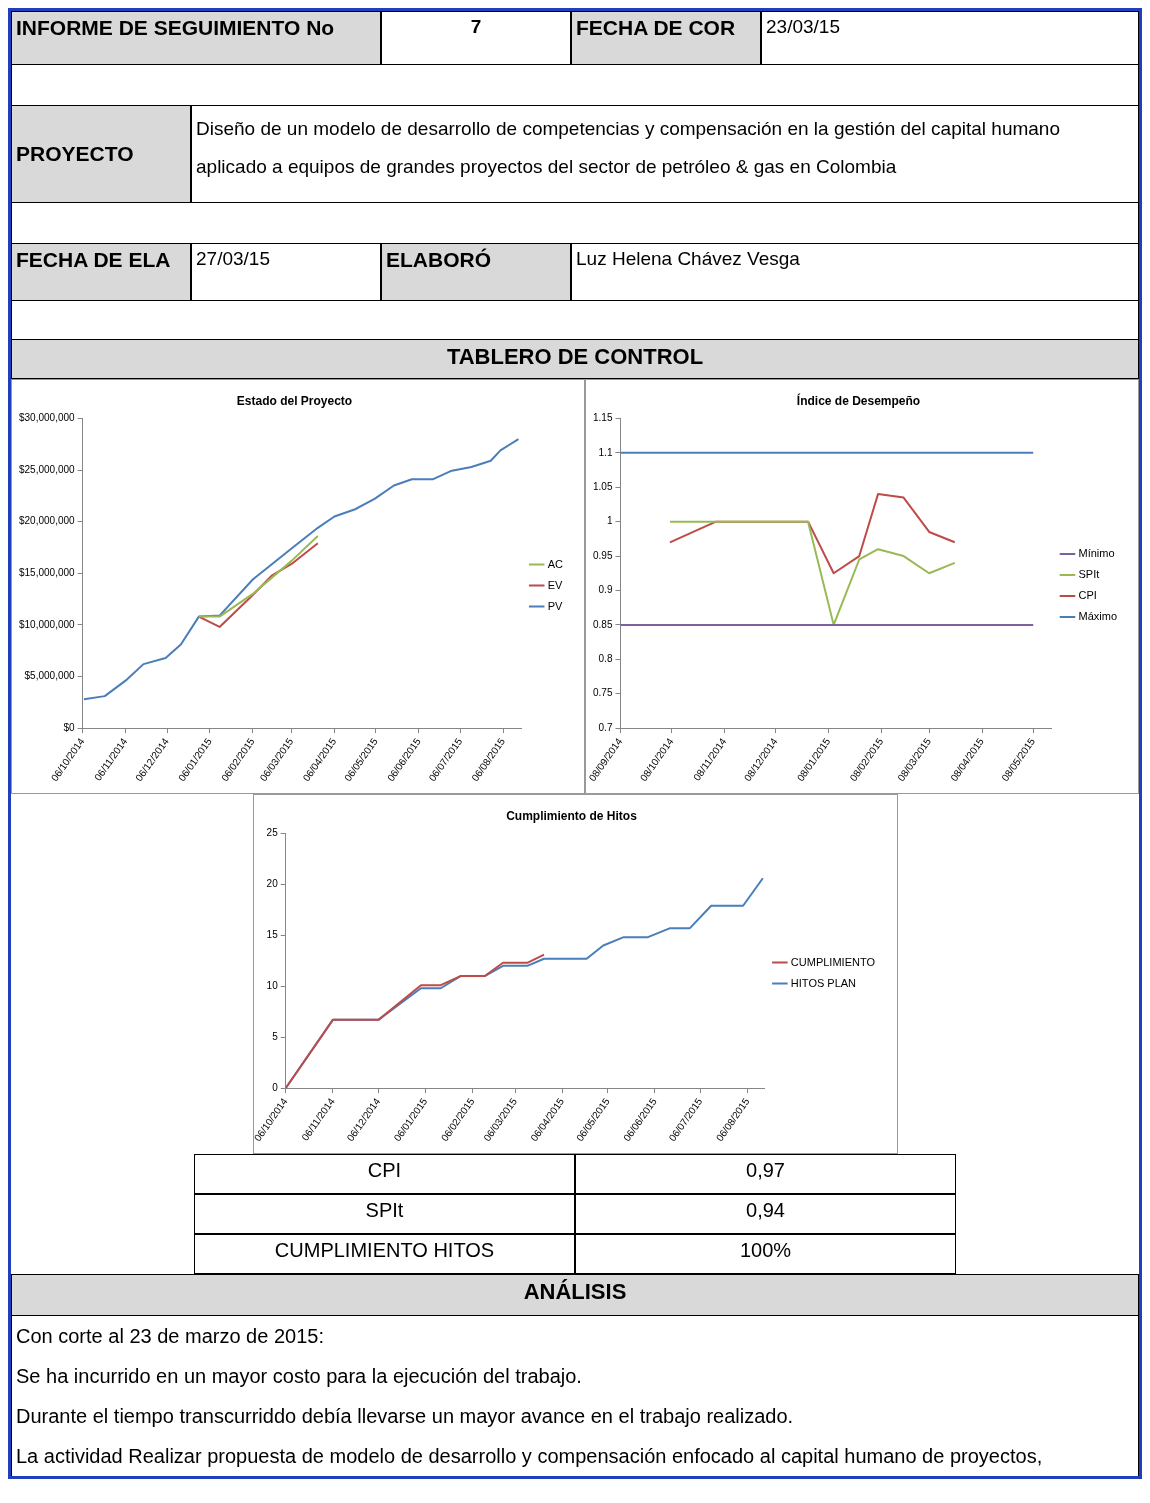 This screenshot has width=1150, height=1503. What do you see at coordinates (609, 521) in the screenshot?
I see `y-tick-label: 1` at bounding box center [609, 521].